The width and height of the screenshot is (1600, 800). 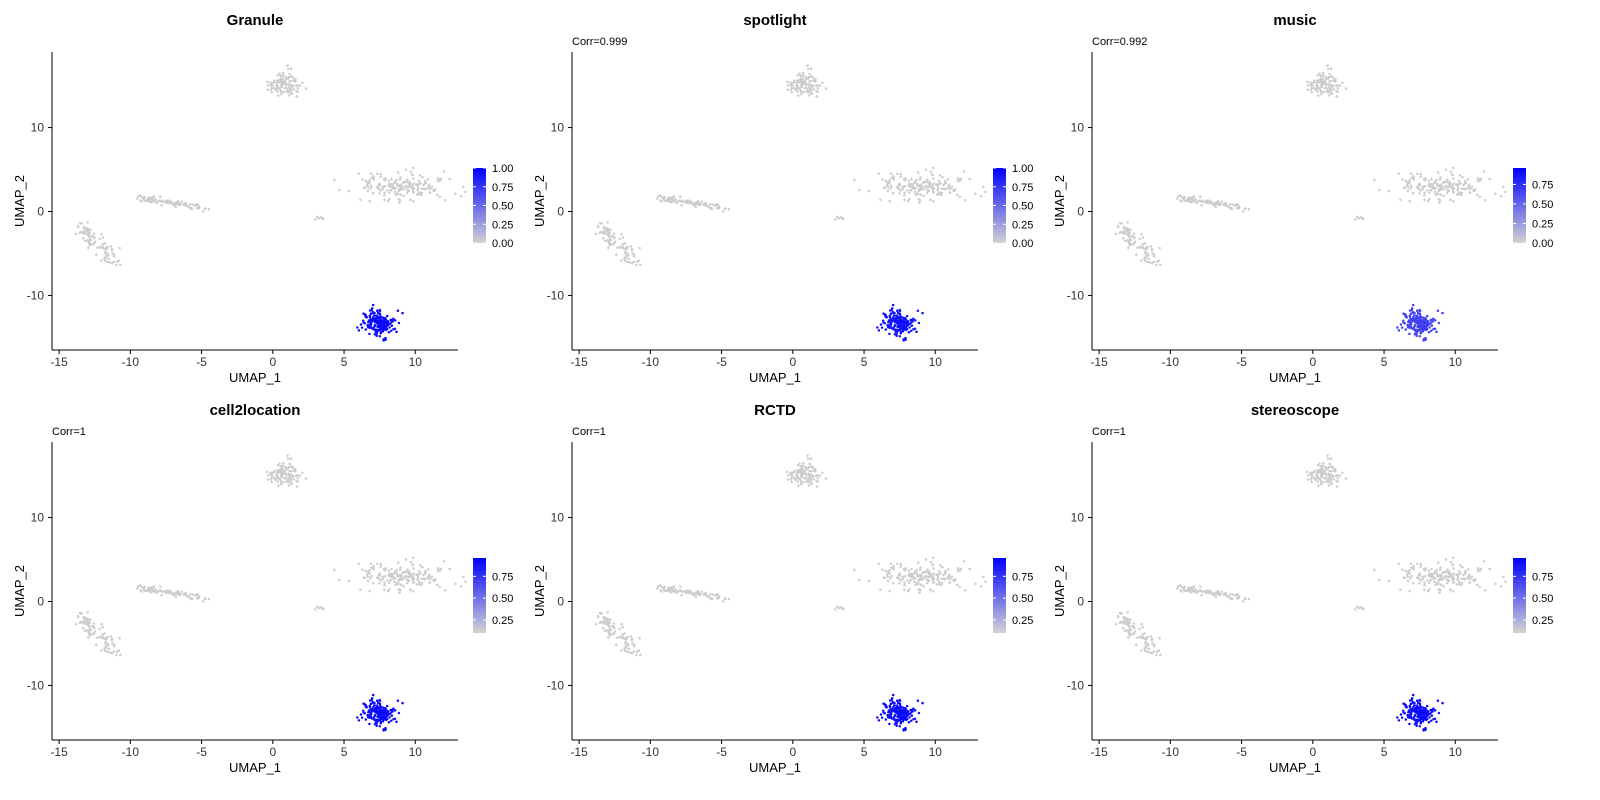 I want to click on y-tick-label: 0, so click(x=560, y=601).